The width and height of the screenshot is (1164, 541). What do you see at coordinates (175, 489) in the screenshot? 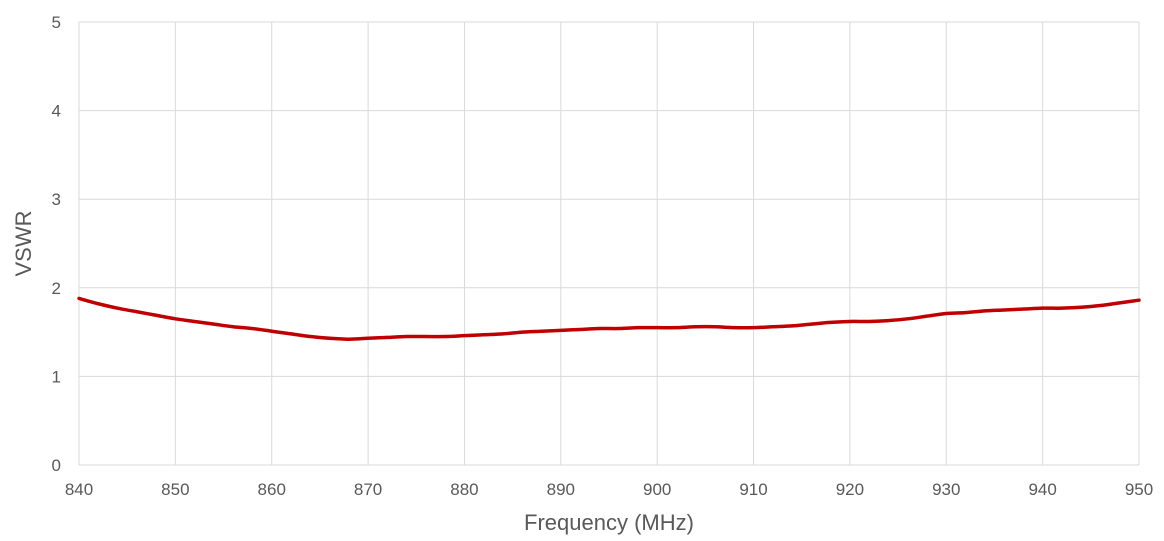
I see `x-tick-label: 850` at bounding box center [175, 489].